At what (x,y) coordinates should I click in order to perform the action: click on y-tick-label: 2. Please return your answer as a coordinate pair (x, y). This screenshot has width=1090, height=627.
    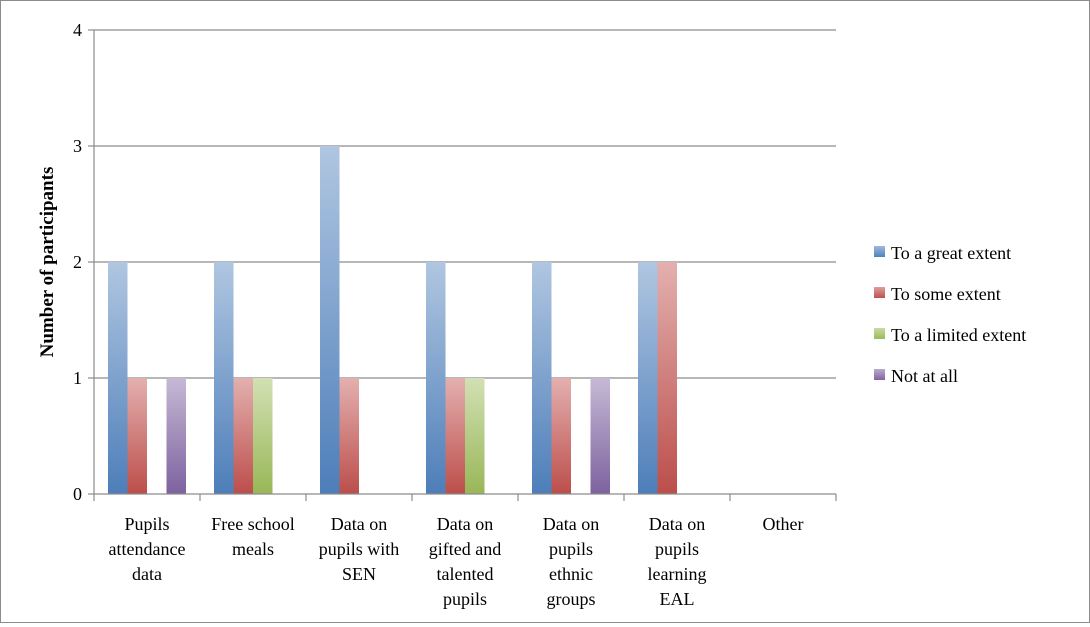
    Looking at the image, I should click on (77, 262).